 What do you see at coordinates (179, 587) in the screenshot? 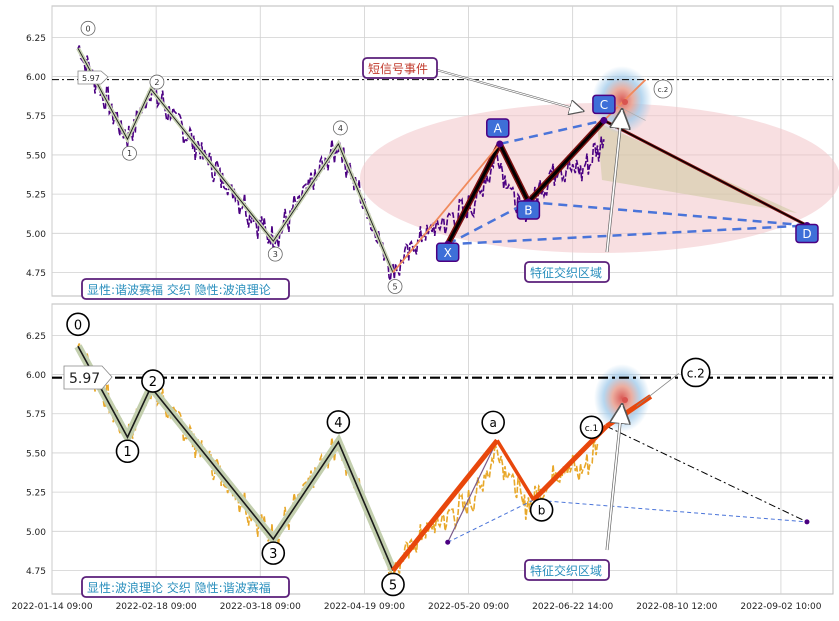
I see `svg-text: 显性:波浪理论 交织 隐性:谐波赛福` at bounding box center [179, 587].